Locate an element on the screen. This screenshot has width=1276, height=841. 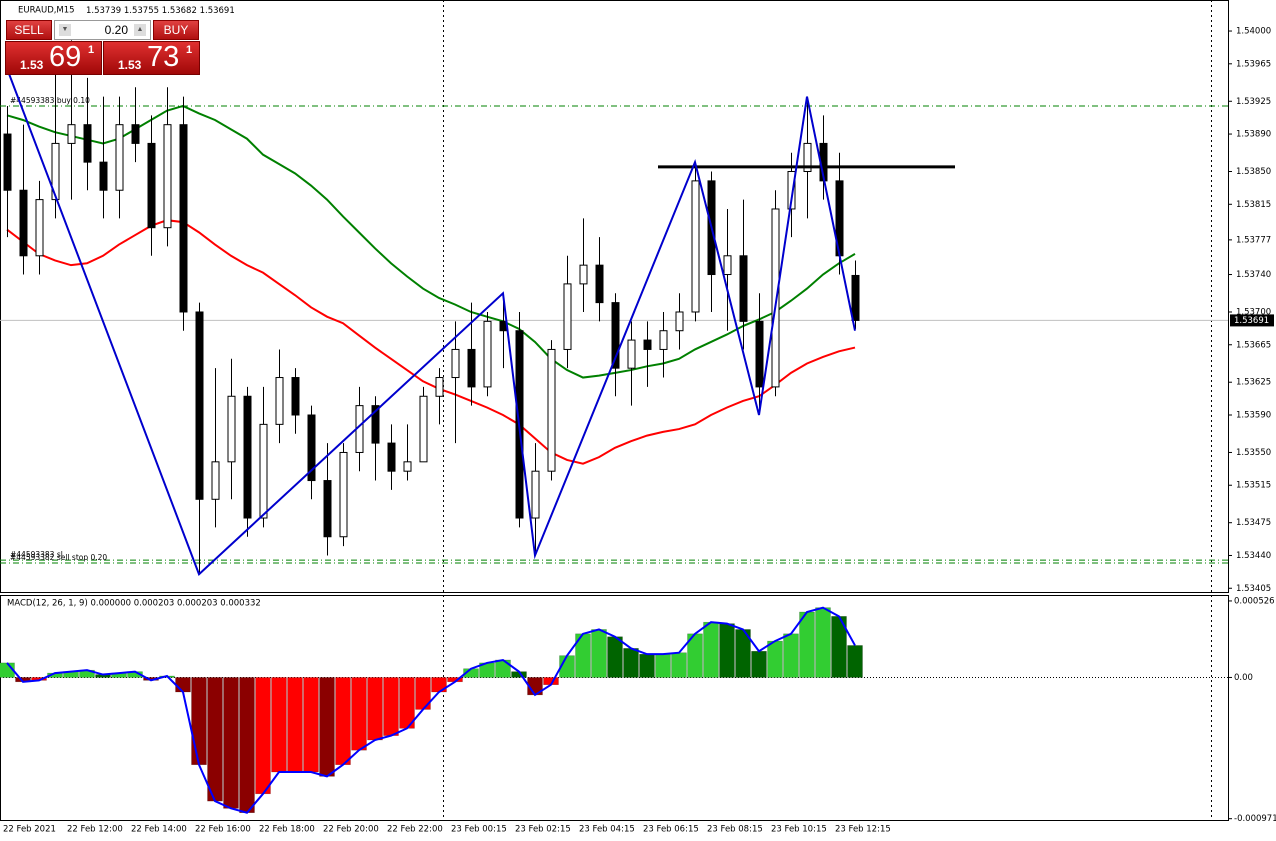
y-tick-label: 1.53740 is located at coordinates (1253, 275).